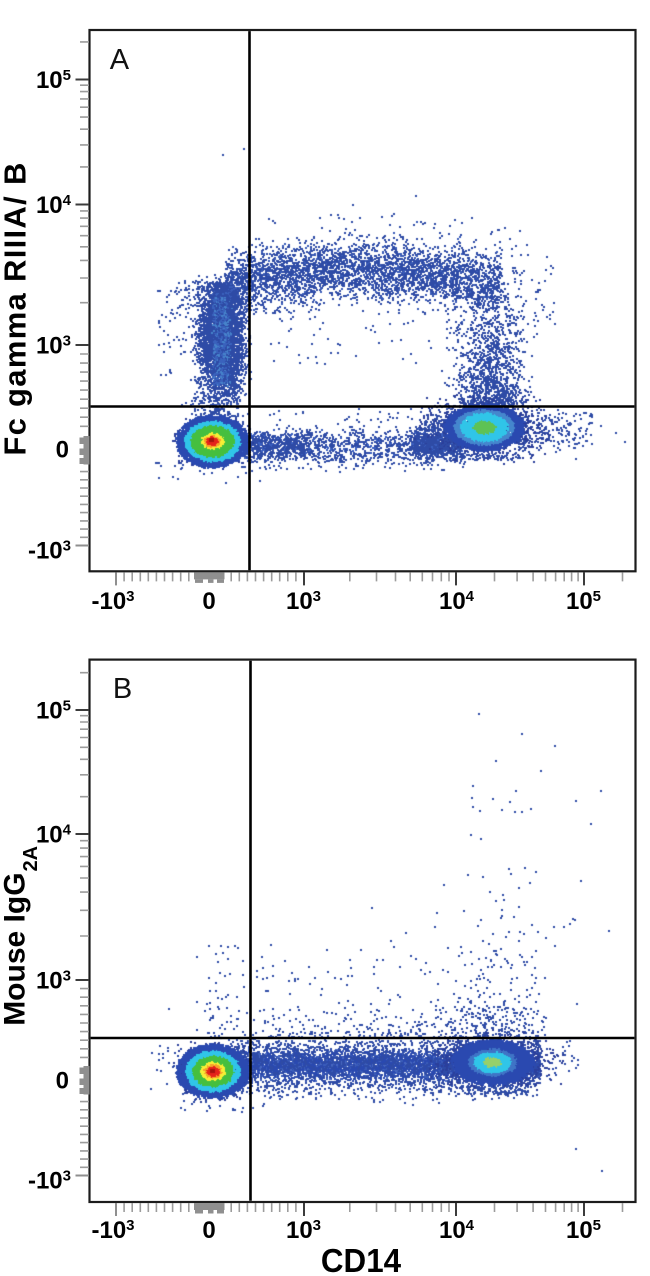 Image resolution: width=650 pixels, height=1276 pixels. I want to click on svg-text: CD14, so click(361, 1259).